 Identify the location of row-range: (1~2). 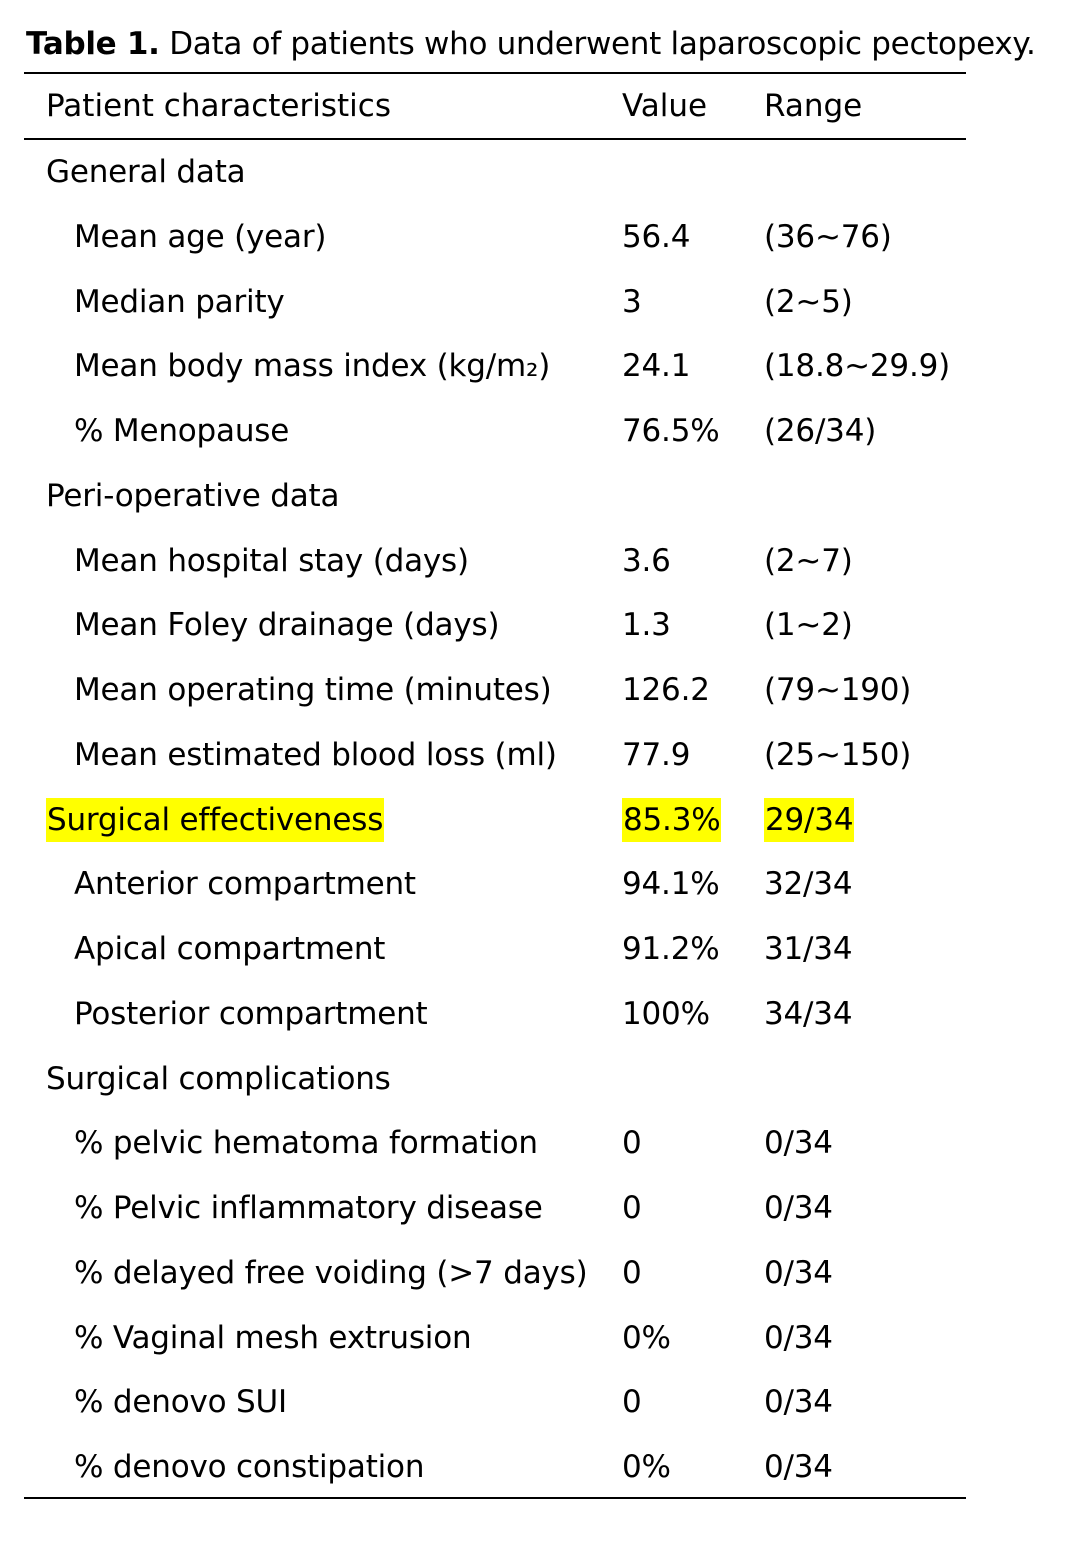
(808, 625).